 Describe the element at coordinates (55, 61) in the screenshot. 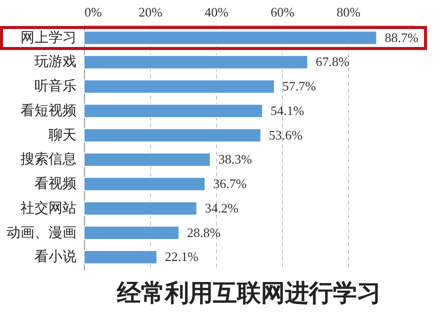

I see `y-tick-label: 玩游戏` at that location.